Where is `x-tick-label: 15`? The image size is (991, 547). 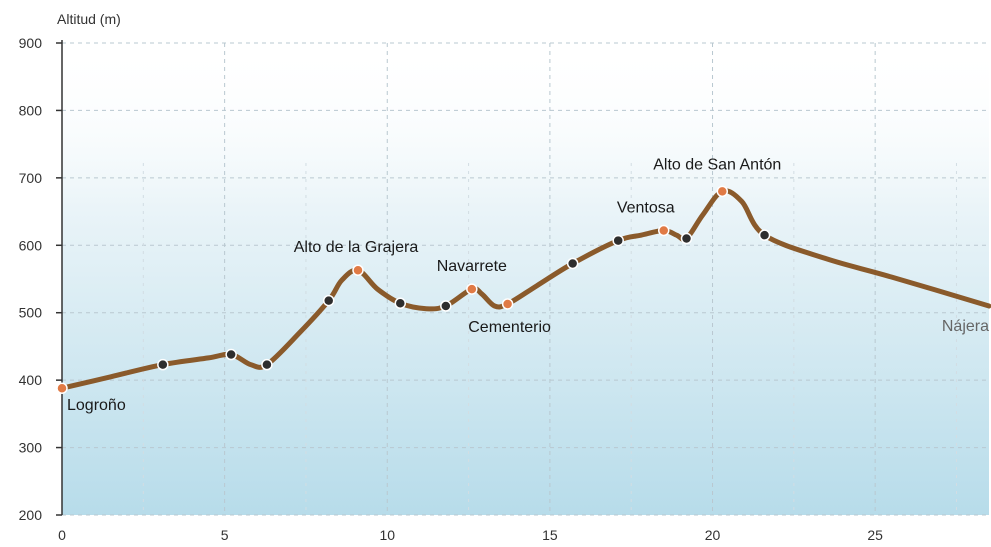 x-tick-label: 15 is located at coordinates (550, 535).